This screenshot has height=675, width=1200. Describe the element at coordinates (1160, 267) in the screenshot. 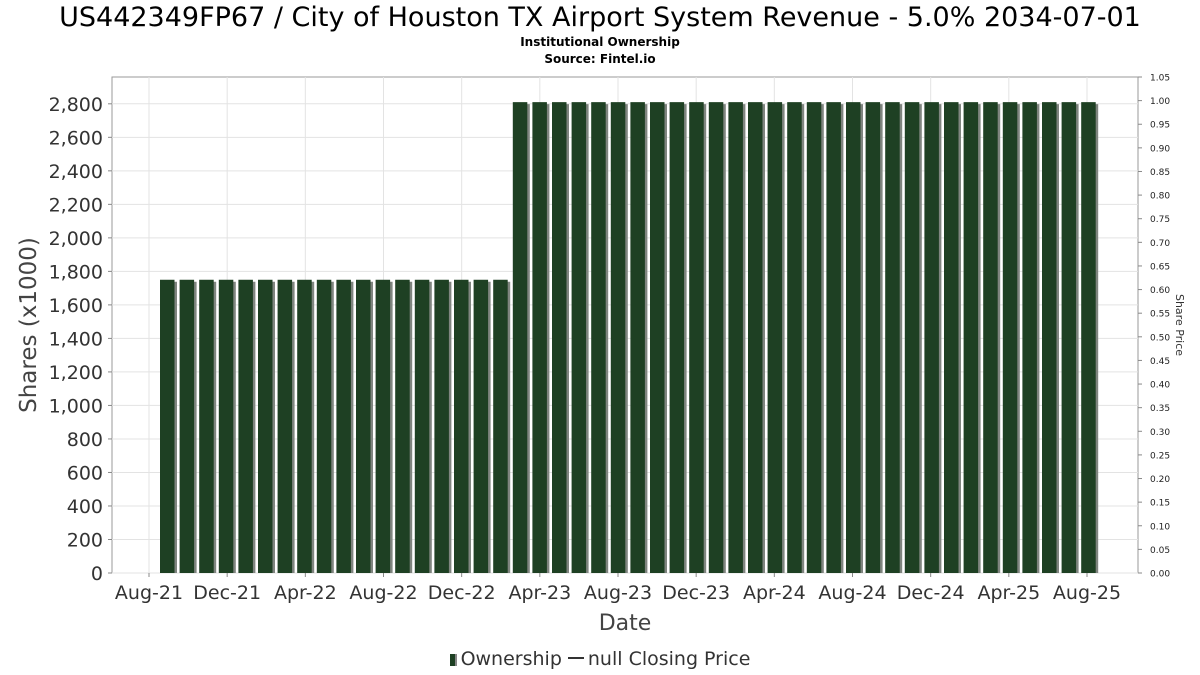

I see `y2-tick-label: 0.65` at that location.